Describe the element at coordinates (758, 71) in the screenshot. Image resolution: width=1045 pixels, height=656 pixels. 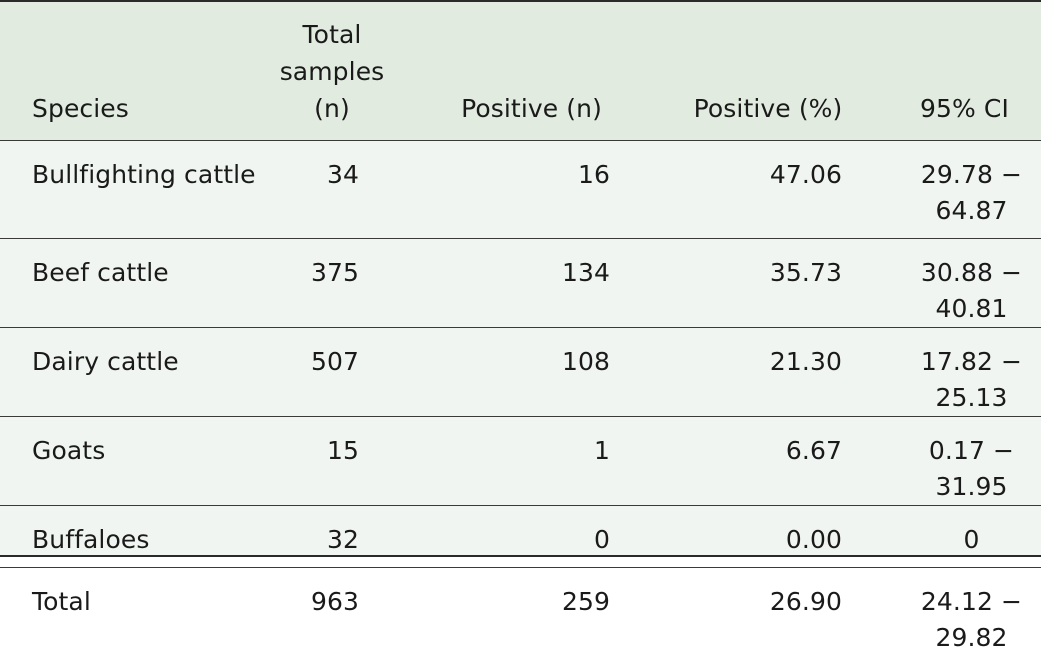
I see `header-positive-pct: Positive (%)` at that location.